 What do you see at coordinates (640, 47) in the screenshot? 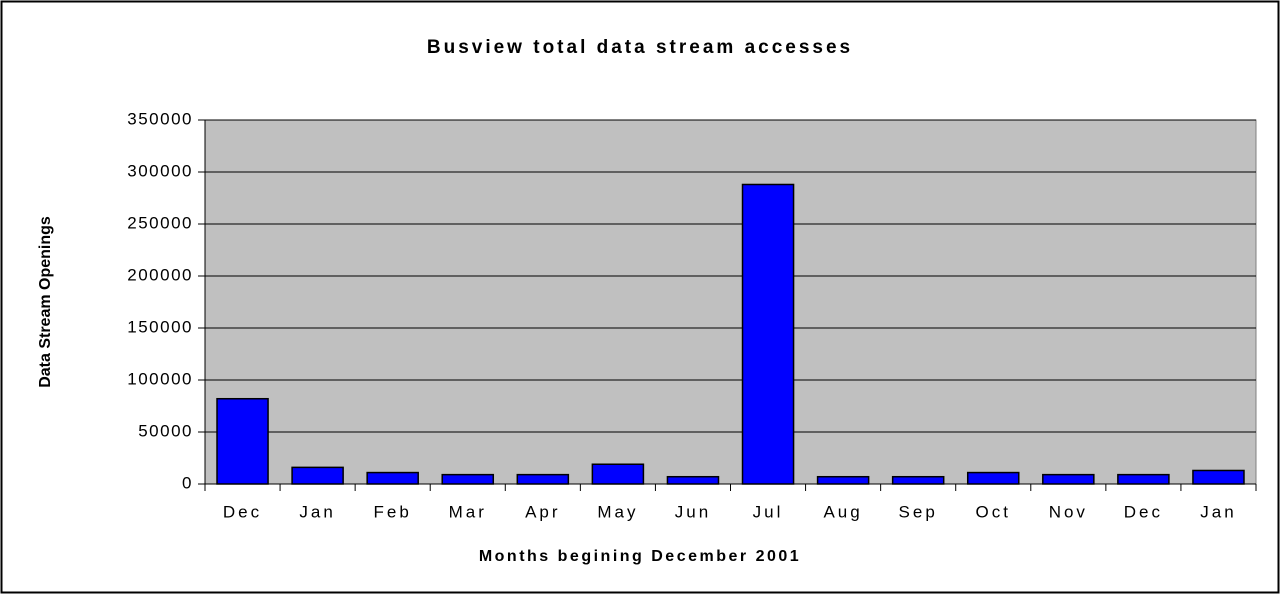
I see `chart-title: Busview total data stream accesses` at bounding box center [640, 47].